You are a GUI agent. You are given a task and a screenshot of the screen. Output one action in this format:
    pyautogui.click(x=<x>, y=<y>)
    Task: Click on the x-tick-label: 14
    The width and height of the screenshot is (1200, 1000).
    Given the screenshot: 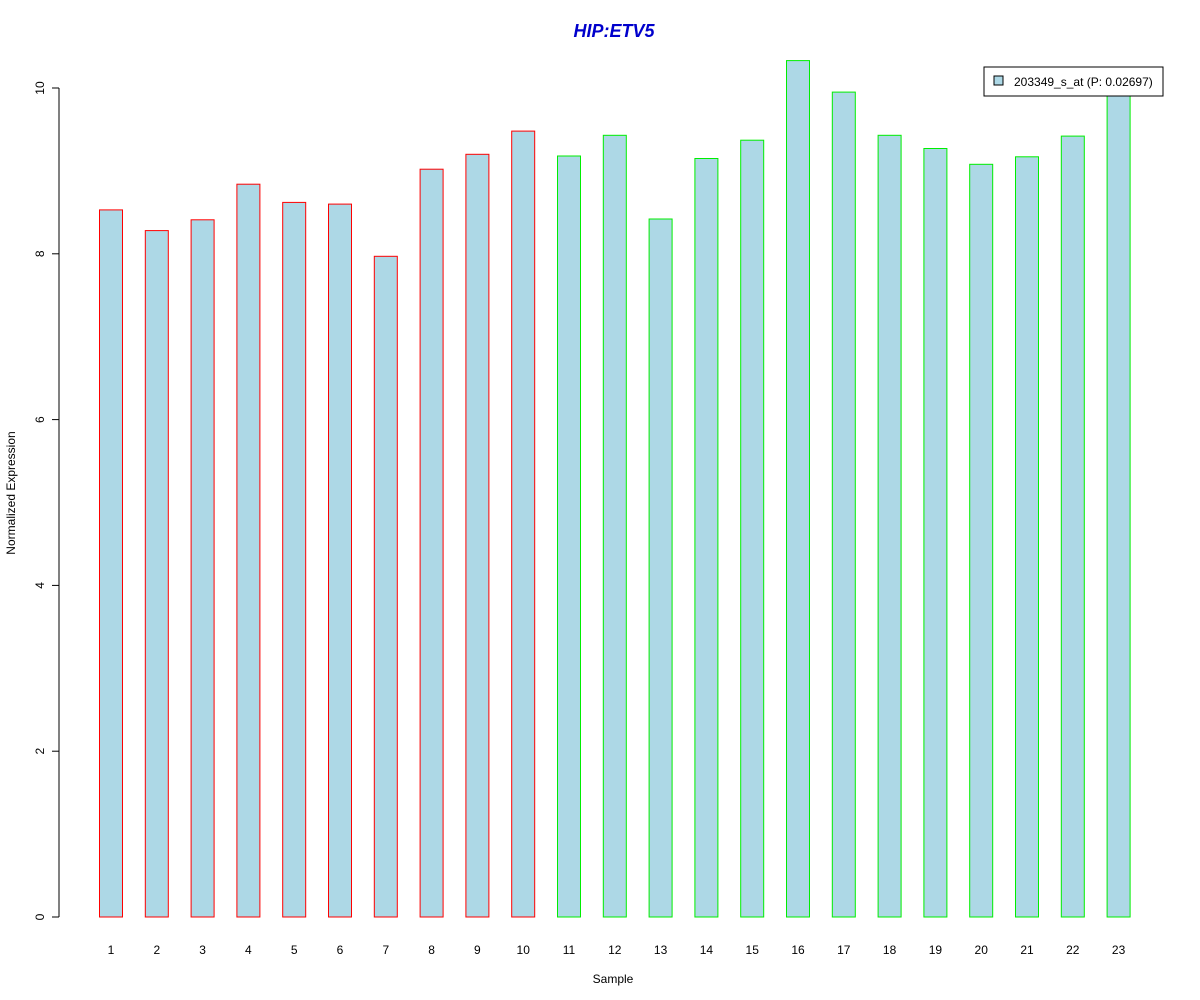 What is the action you would take?
    pyautogui.click(x=707, y=950)
    